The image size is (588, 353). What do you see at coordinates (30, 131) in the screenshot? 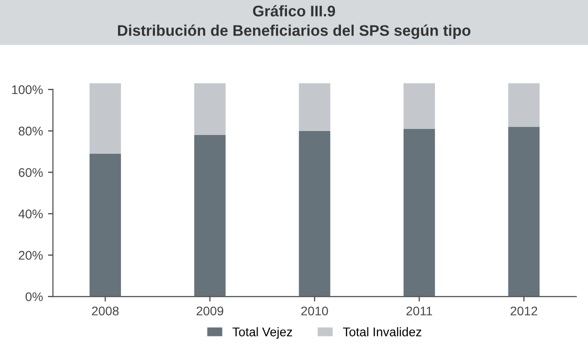
I see `y-tick-label: 80%` at bounding box center [30, 131].